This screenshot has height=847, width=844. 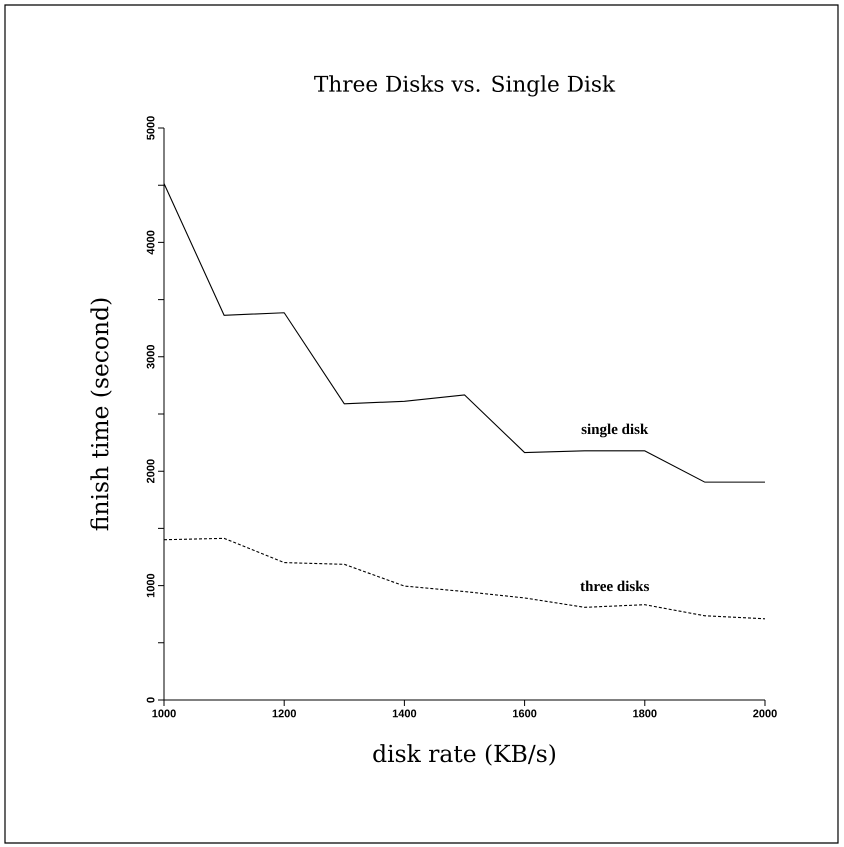 I want to click on y-tick-label: 2000, so click(x=150, y=471).